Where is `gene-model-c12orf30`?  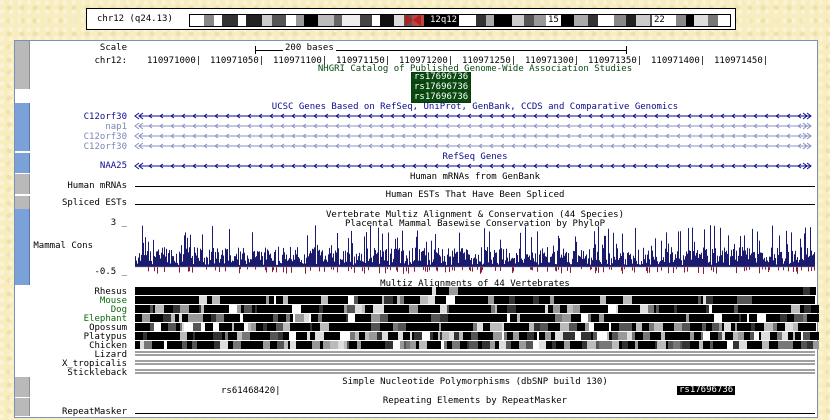
gene-model-c12orf30 is located at coordinates (473, 116).